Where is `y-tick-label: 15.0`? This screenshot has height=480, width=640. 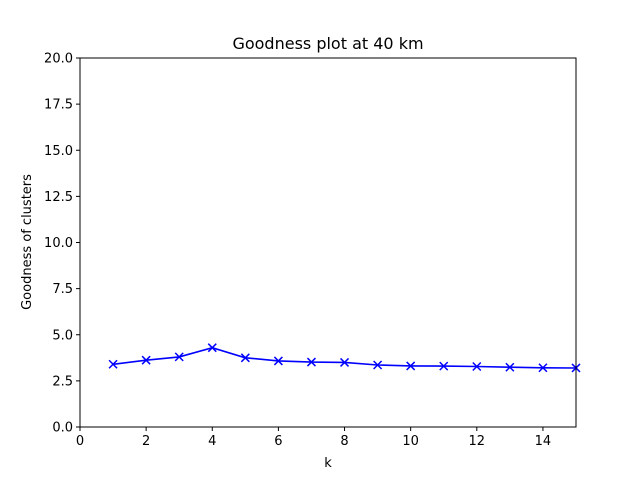 y-tick-label: 15.0 is located at coordinates (58, 151).